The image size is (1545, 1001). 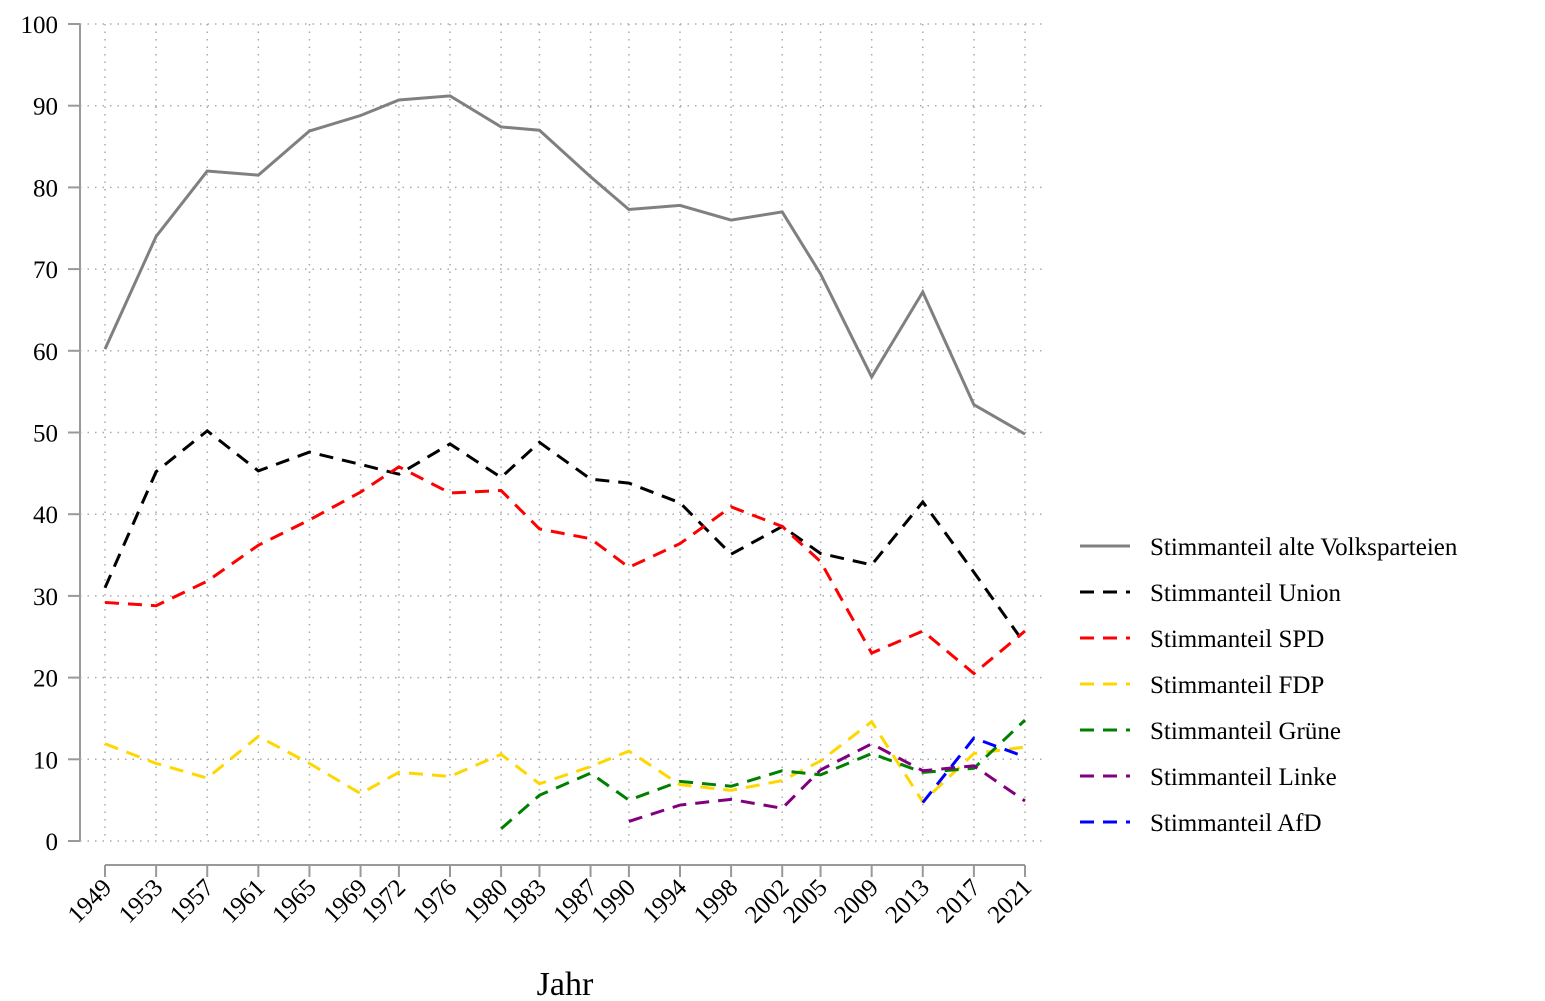 What do you see at coordinates (1010, 901) in the screenshot?
I see `x-tick-label: 2021` at bounding box center [1010, 901].